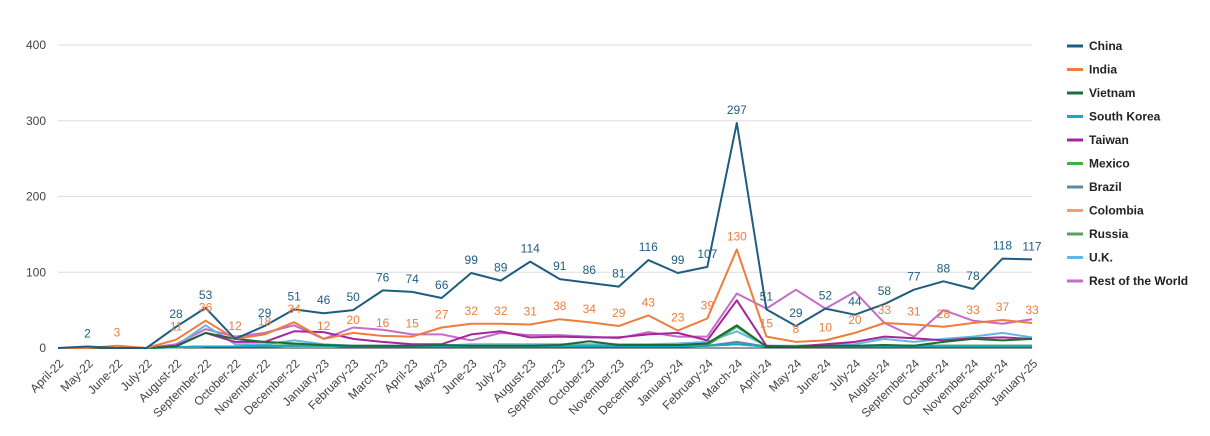  Describe the element at coordinates (545, 336) in the screenshot. I see `series-line-u-k-` at that location.